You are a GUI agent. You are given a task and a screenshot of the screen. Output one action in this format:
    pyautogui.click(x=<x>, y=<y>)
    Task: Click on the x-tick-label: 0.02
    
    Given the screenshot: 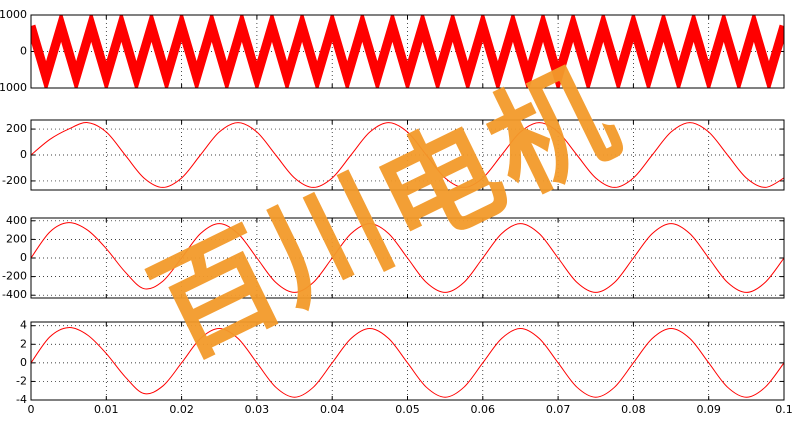 What is the action you would take?
    pyautogui.click(x=181, y=409)
    